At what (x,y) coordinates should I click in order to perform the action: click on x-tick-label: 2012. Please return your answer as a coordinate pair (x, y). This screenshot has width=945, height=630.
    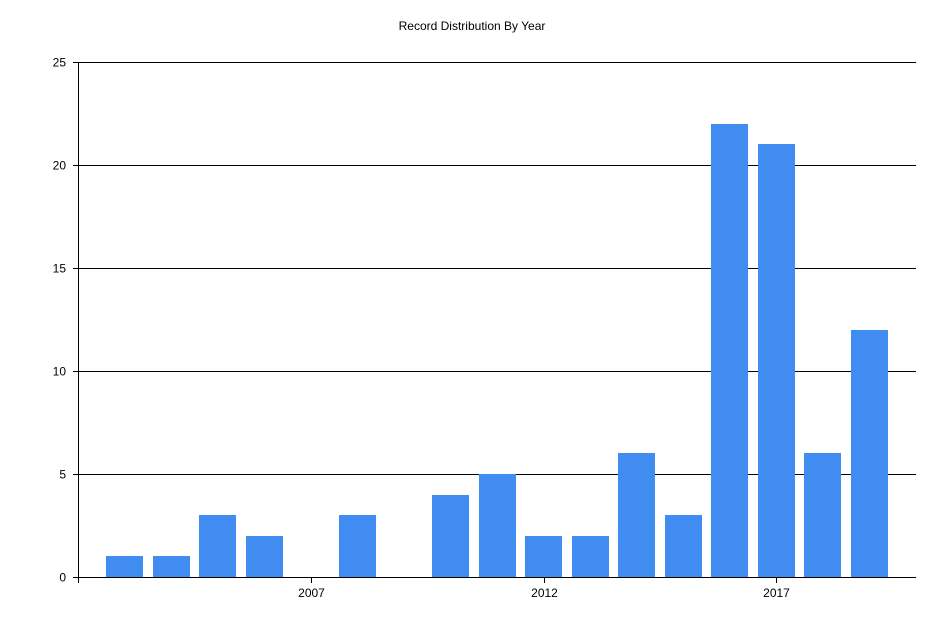
    Looking at the image, I should click on (544, 593).